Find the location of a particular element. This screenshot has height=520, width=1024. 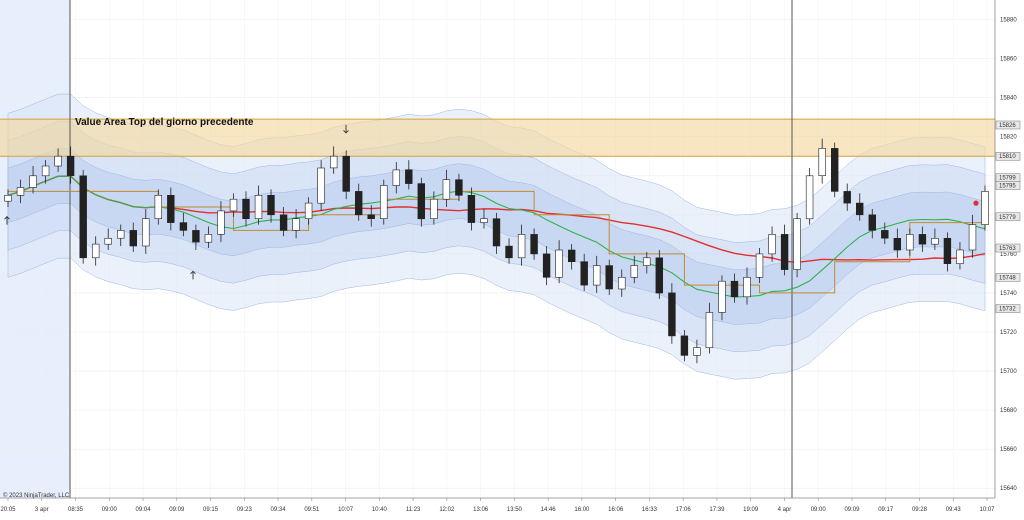

x-tick-label: 4 apr is located at coordinates (785, 510).